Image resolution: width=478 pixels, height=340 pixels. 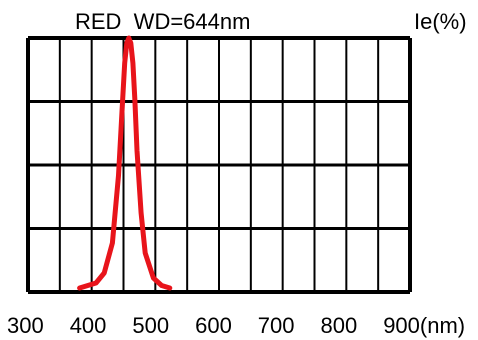 I want to click on x-tick-label: 600, so click(x=213, y=325).